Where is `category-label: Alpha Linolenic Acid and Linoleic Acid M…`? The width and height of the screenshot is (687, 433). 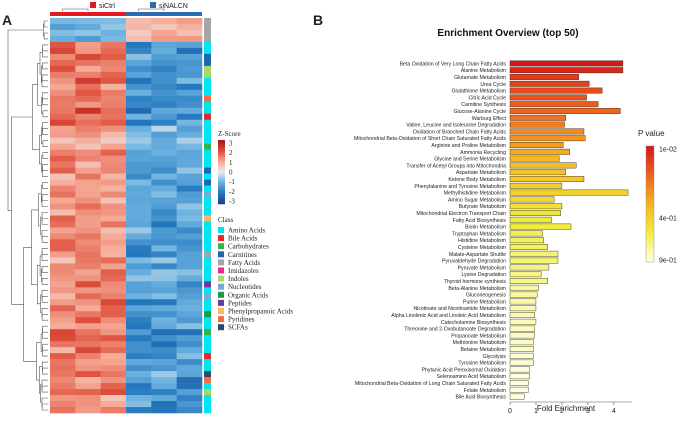 category-label: Alpha Linolenic Acid and Linoleic Acid M… is located at coordinates (448, 316).